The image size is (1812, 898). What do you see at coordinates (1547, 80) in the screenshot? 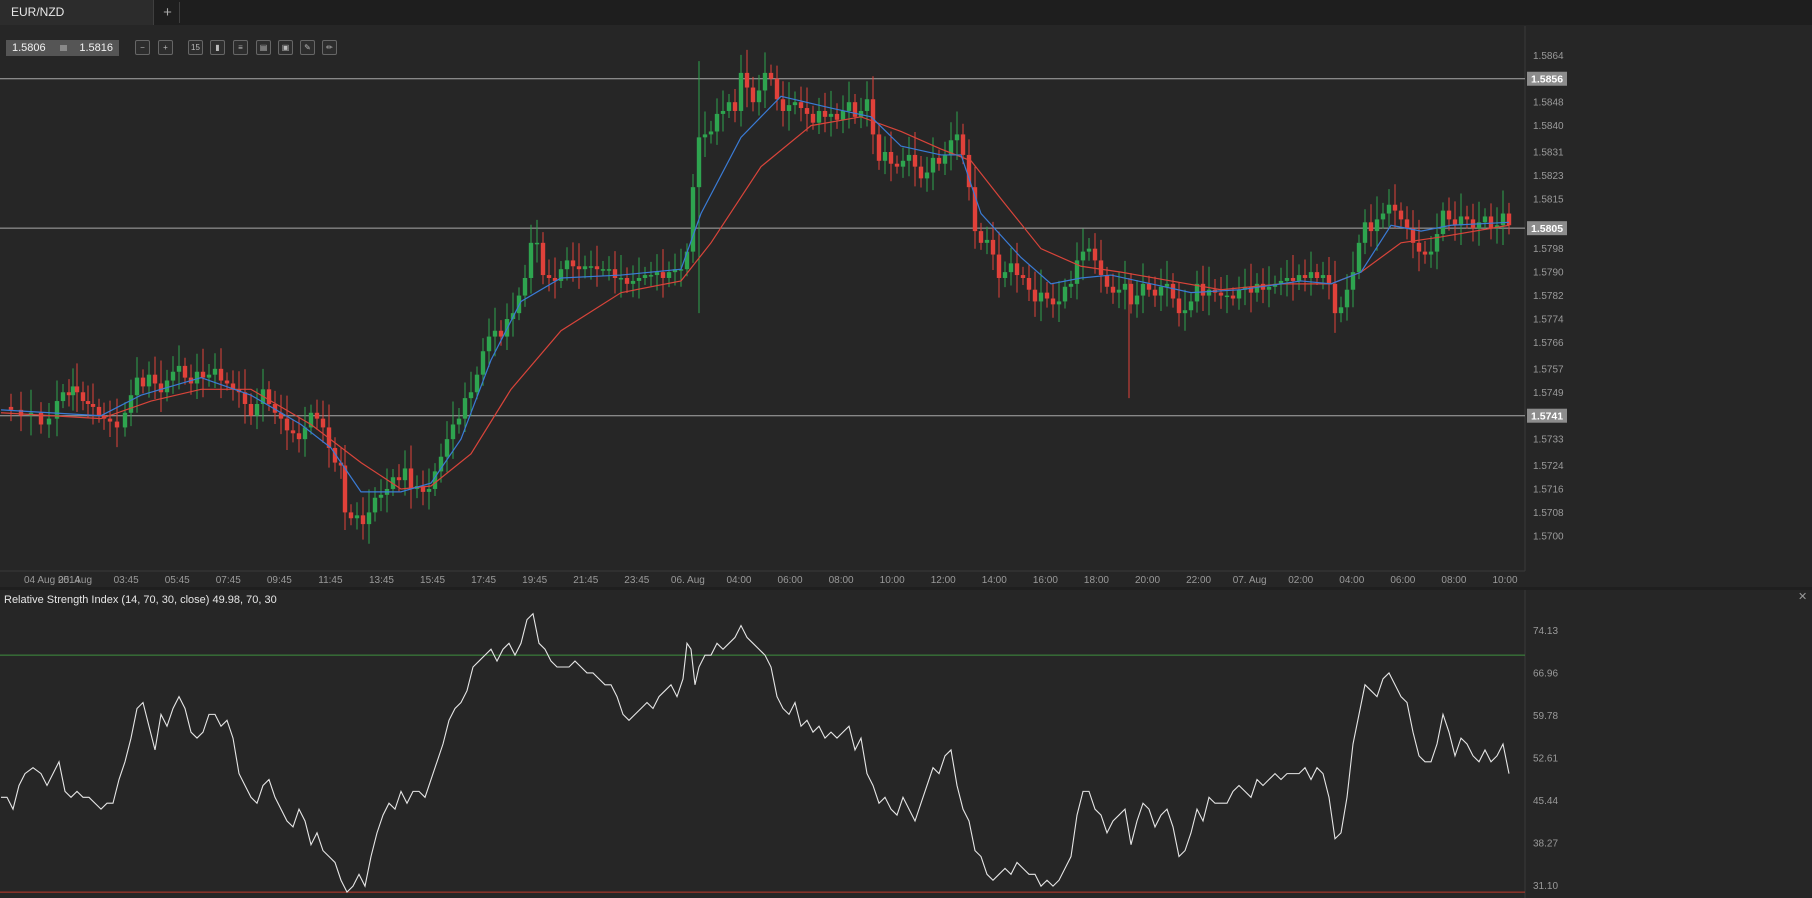
I see `level-label: 1.5856` at bounding box center [1547, 80].